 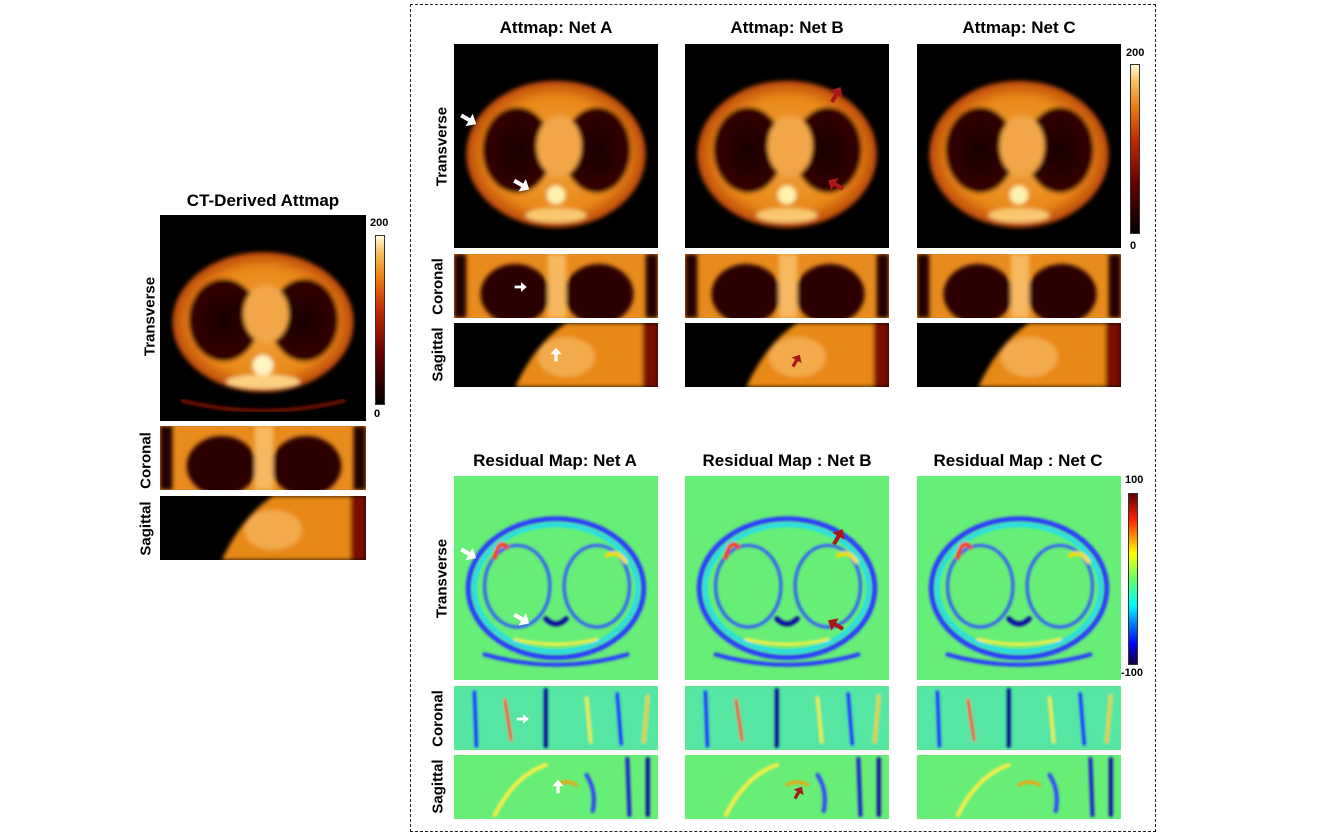 I want to click on residual-net-b-coronal, so click(x=787, y=718).